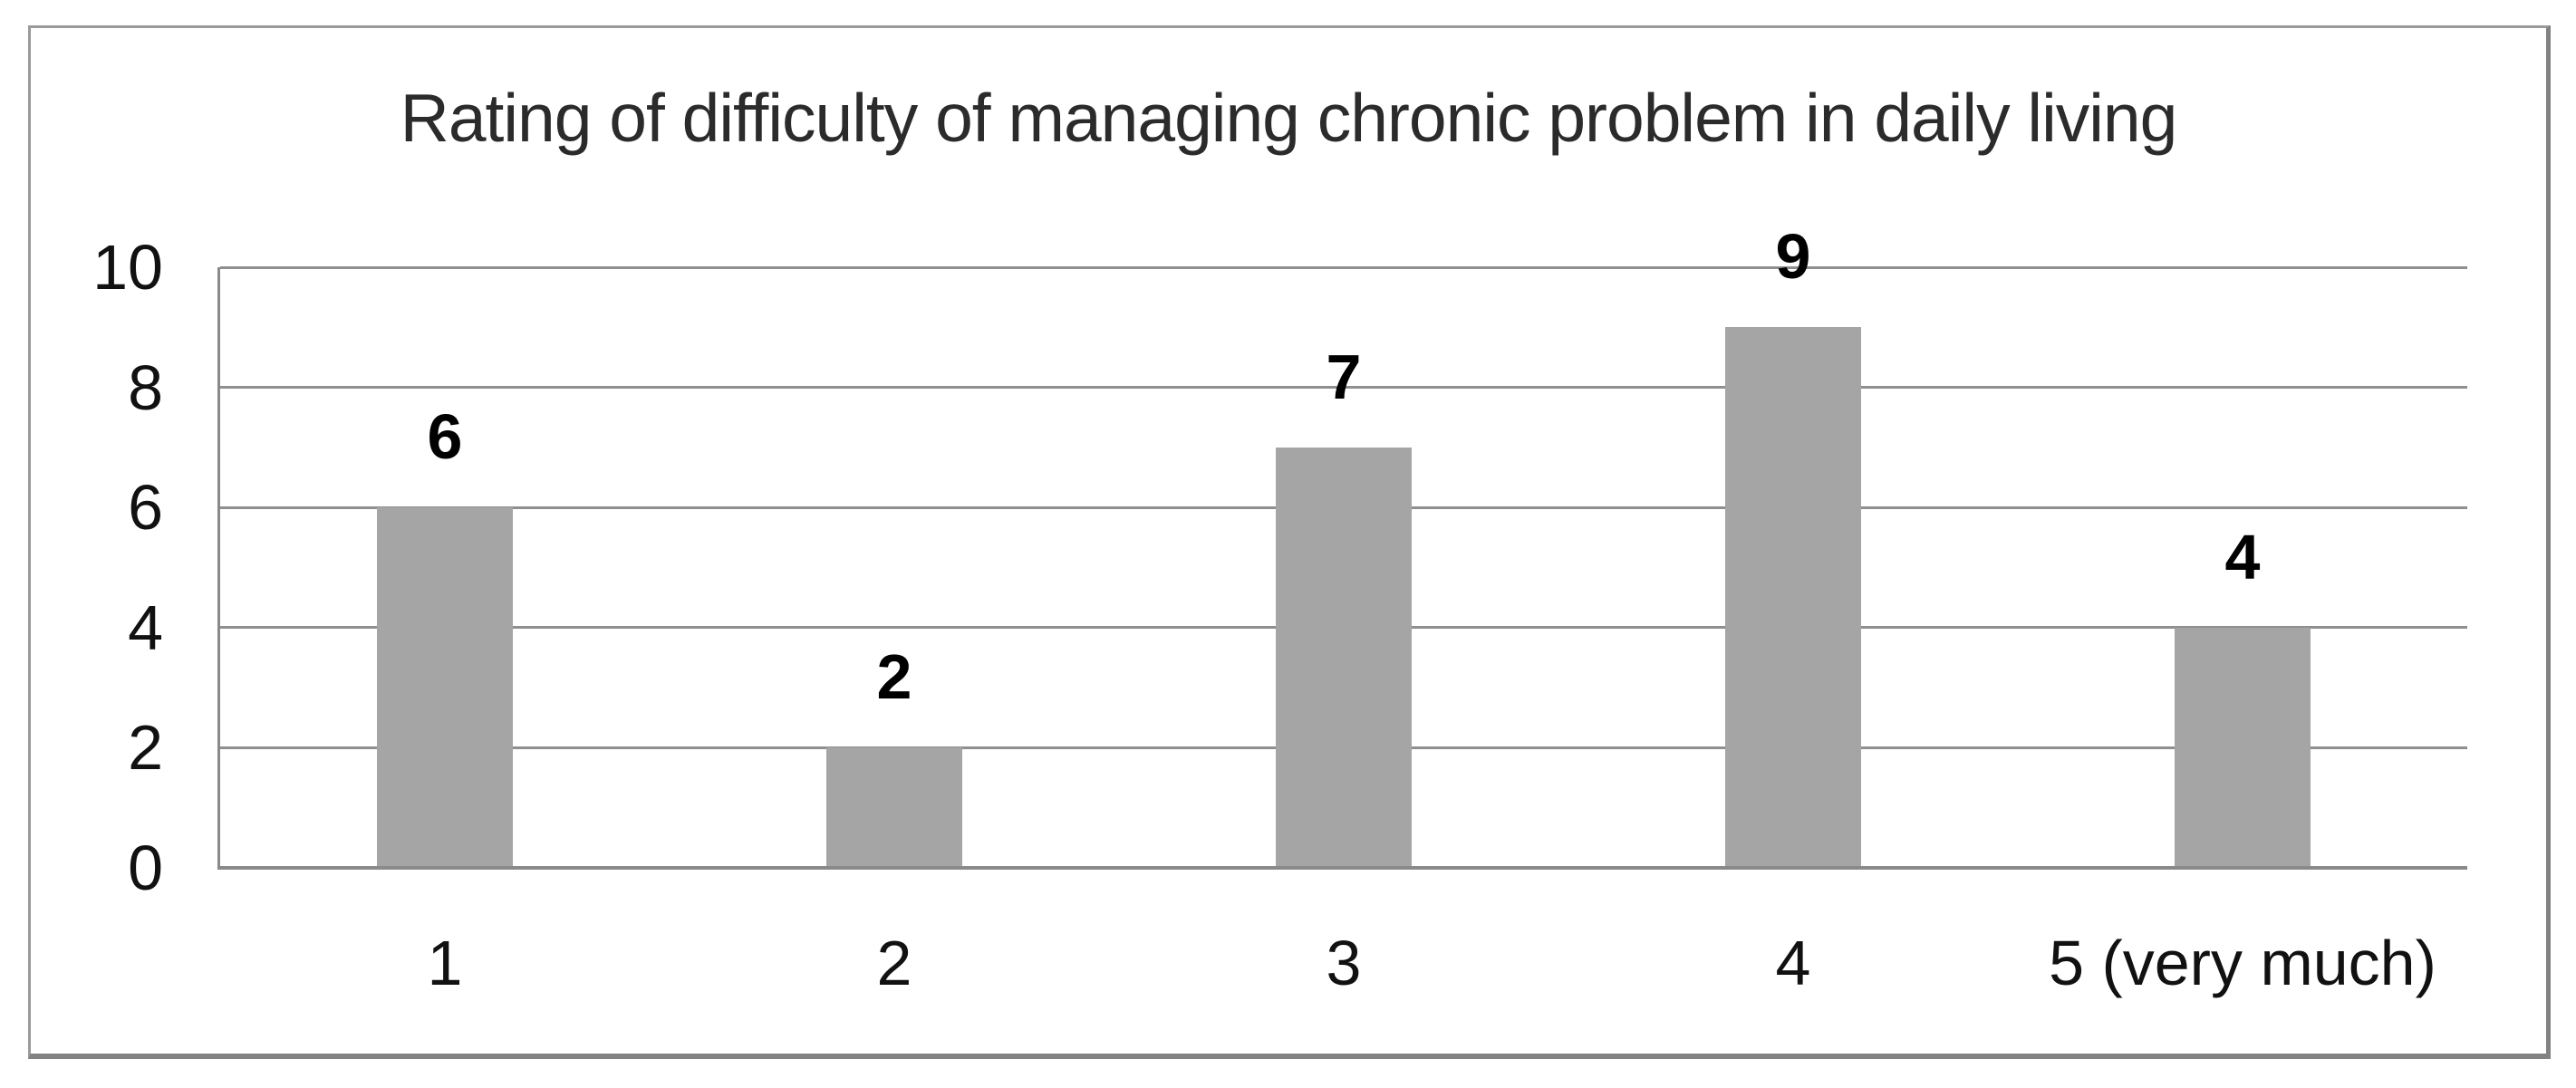 The image size is (2576, 1088). Describe the element at coordinates (1344, 963) in the screenshot. I see `x-tick-label: 3` at that location.